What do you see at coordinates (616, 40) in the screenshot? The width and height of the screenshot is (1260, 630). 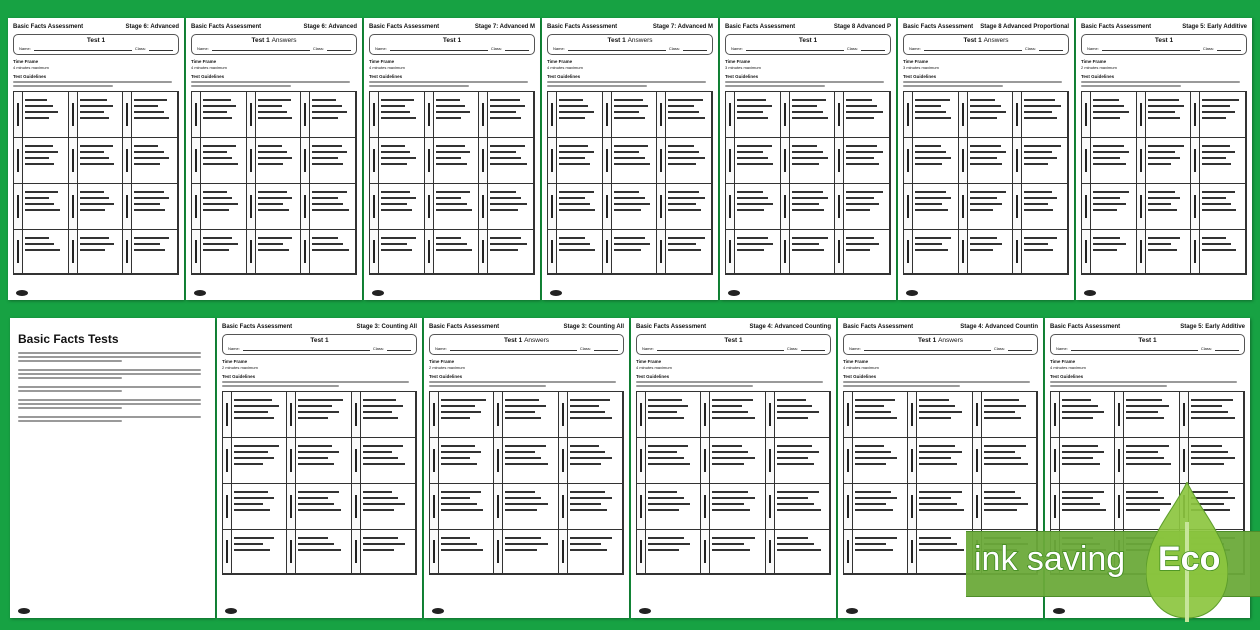 I see `test-name: Test 1` at bounding box center [616, 40].